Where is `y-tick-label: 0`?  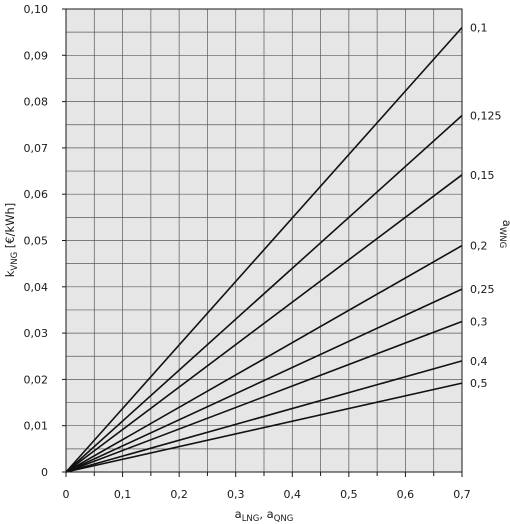 y-tick-label: 0 is located at coordinates (44, 472).